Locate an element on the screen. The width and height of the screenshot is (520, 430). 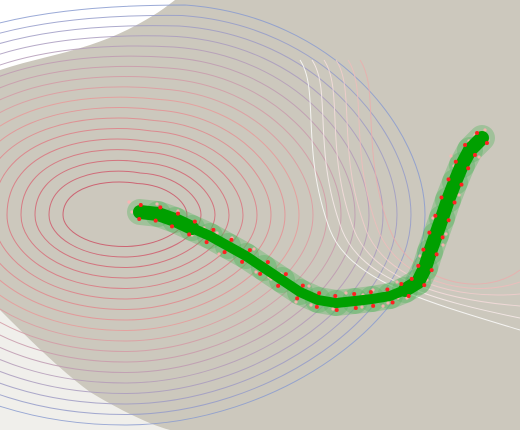
unexplored-region is located at coordinates (87, 35).